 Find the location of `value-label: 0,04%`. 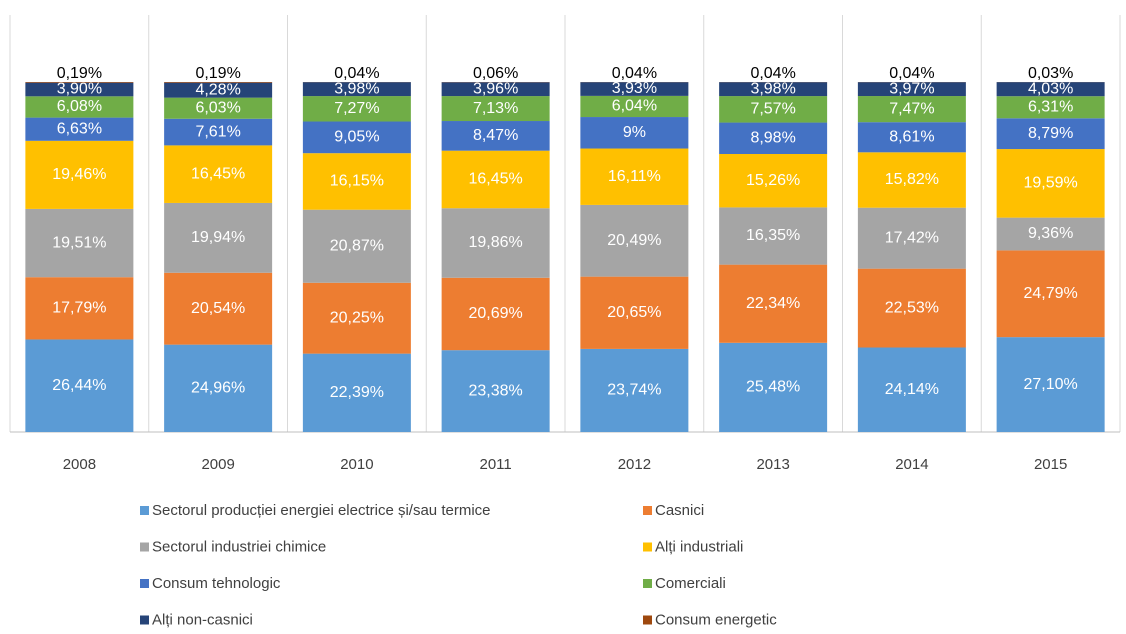

value-label: 0,04% is located at coordinates (356, 73).